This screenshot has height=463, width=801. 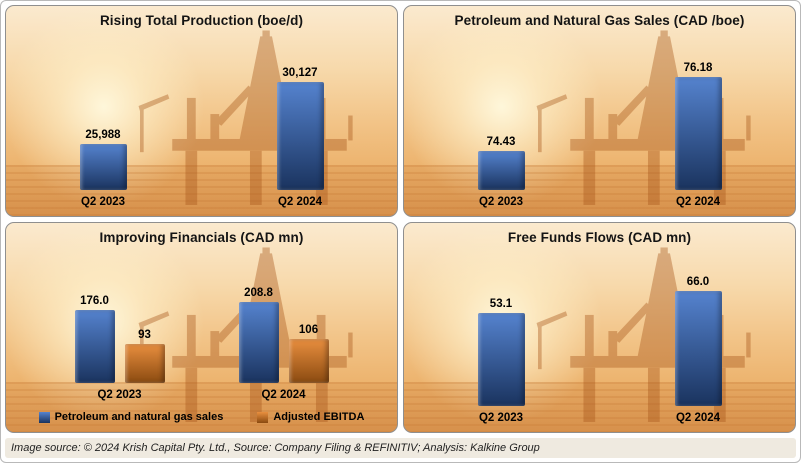 I want to click on bar-group: 30,127 Q2 2024, so click(x=300, y=134).